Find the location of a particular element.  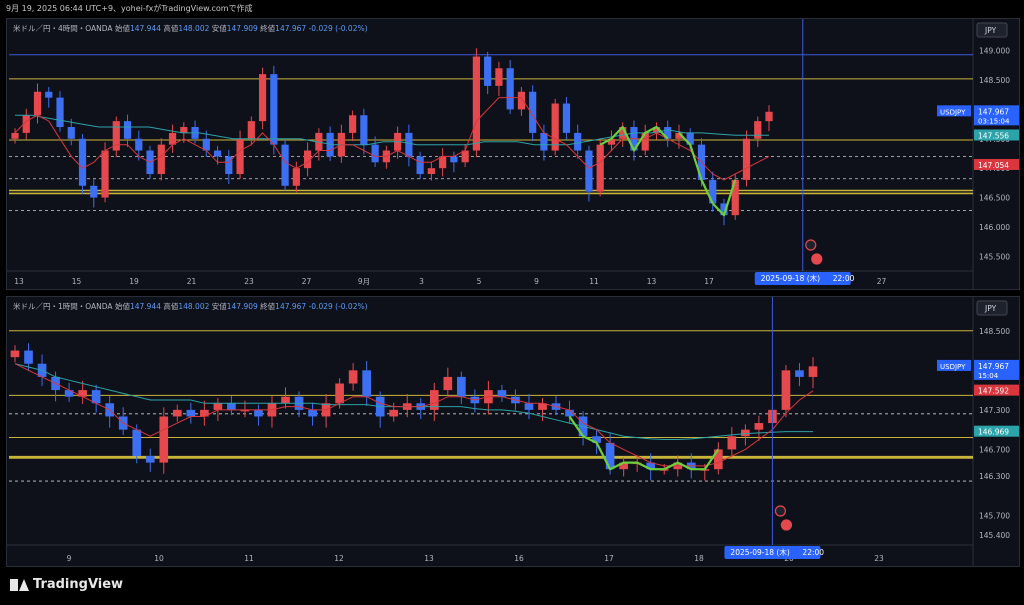

x-axis-tick-label: 18 is located at coordinates (699, 558).